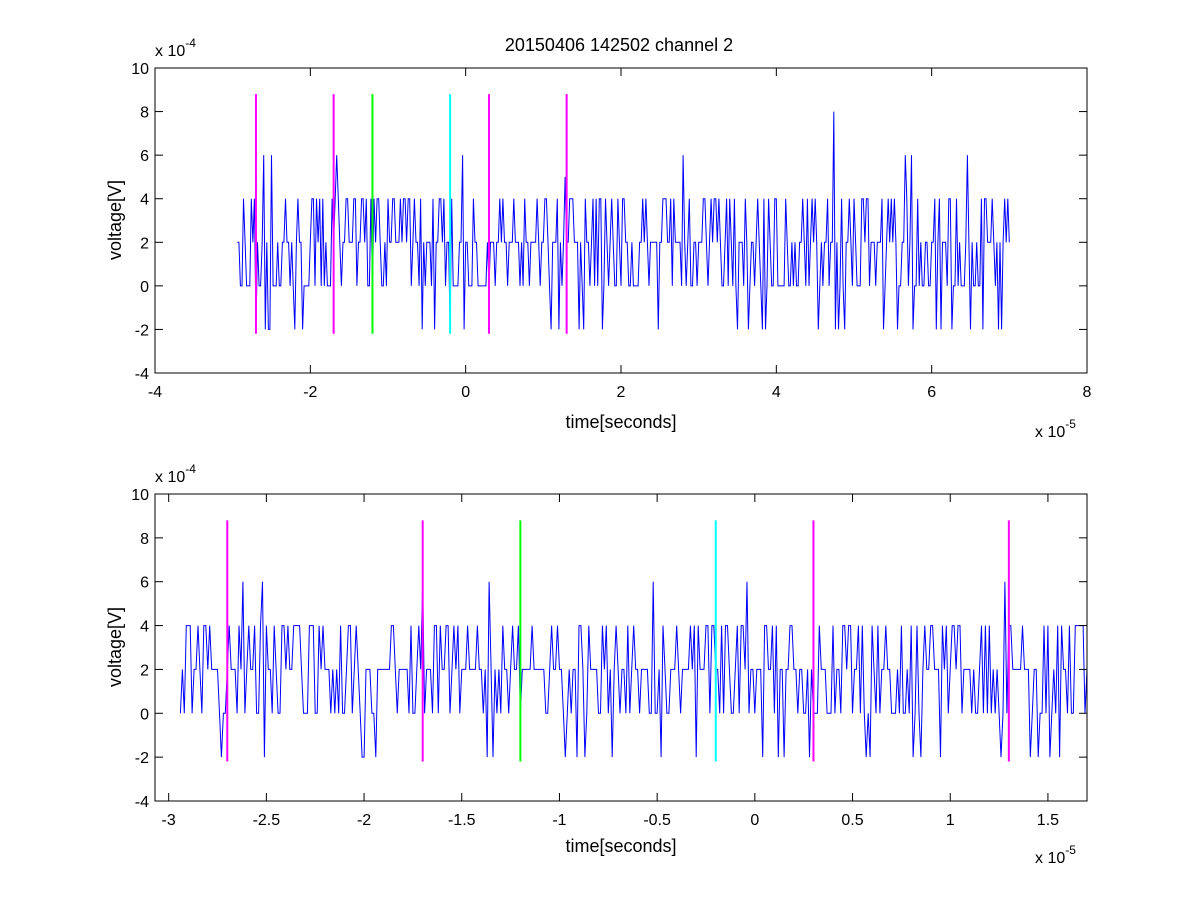 The image size is (1200, 900). Describe the element at coordinates (852, 820) in the screenshot. I see `bottom-plot-x-tick-label: 0.5` at that location.